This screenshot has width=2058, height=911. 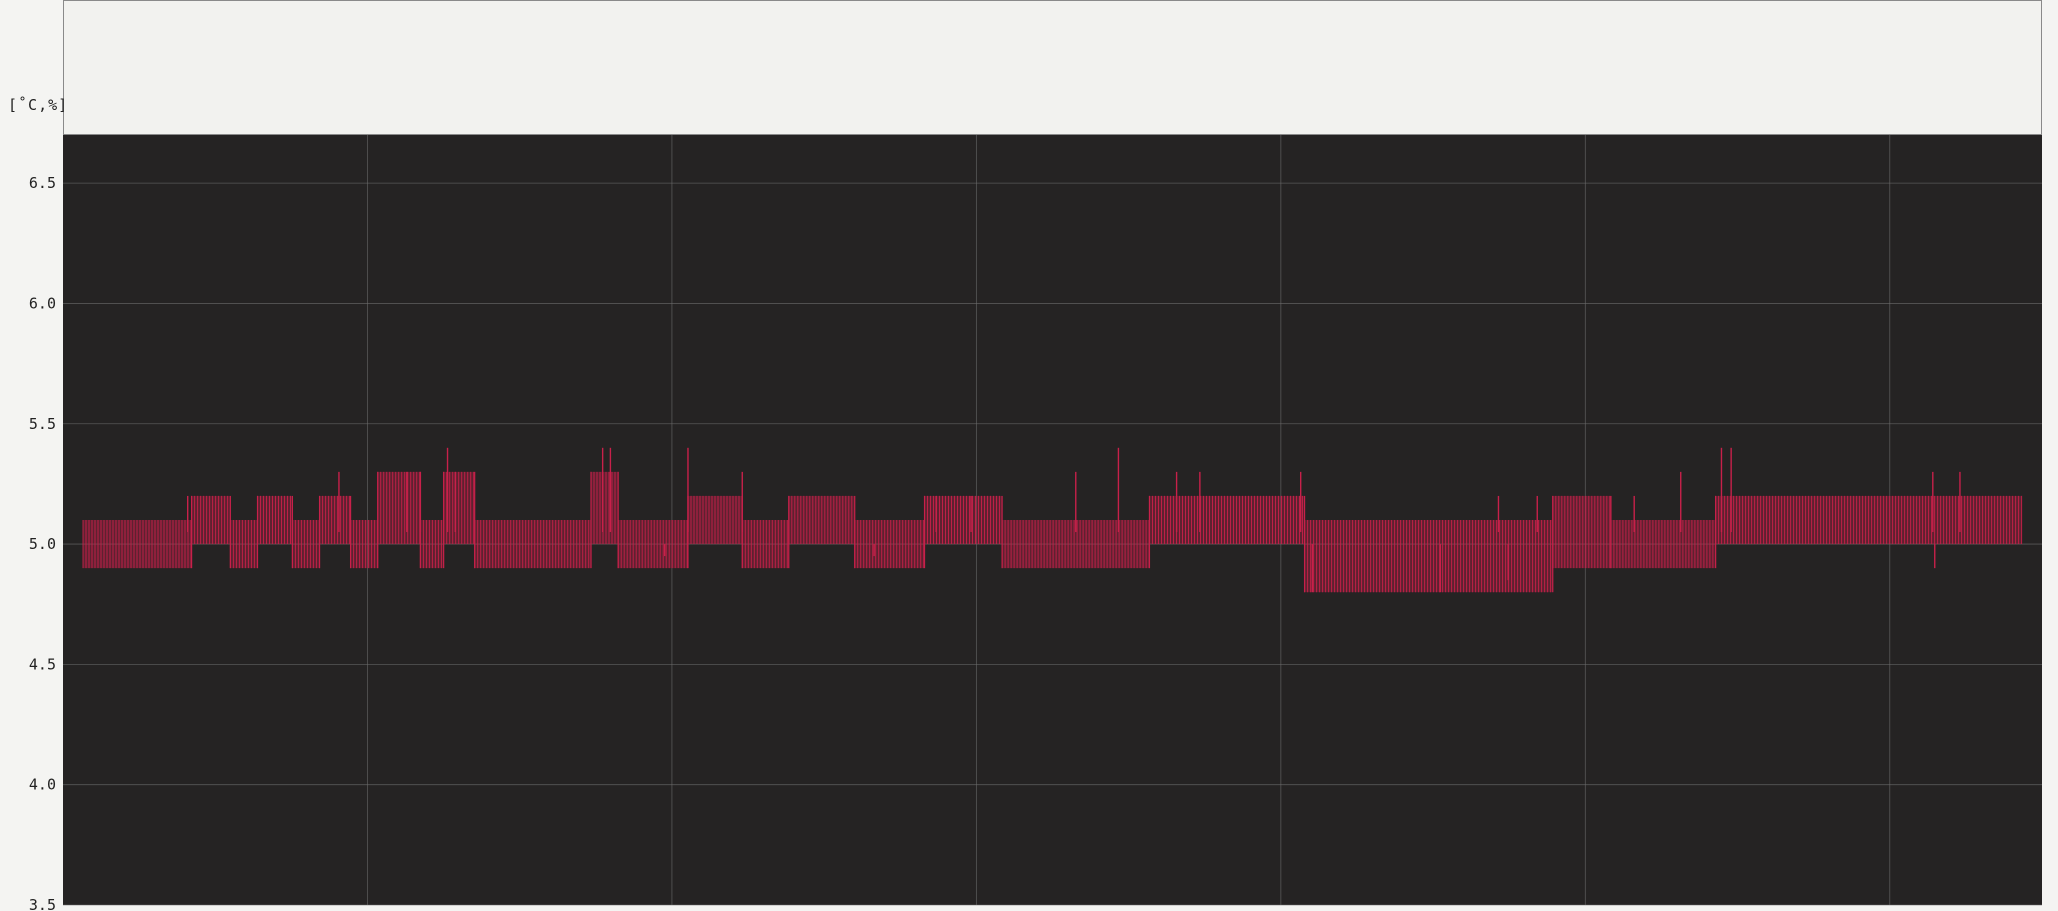 I want to click on y-axis-unit-label: [˚C,%], so click(x=38, y=105).